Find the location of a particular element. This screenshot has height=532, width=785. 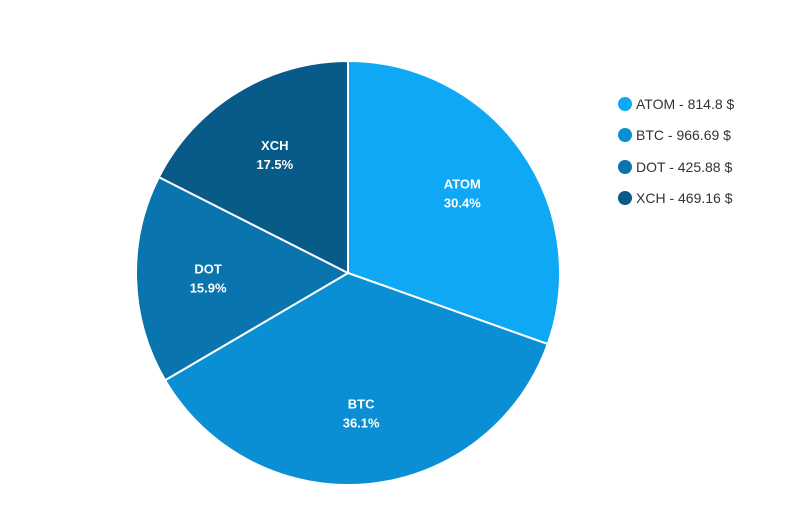

pie-slice-dot is located at coordinates (242, 279).